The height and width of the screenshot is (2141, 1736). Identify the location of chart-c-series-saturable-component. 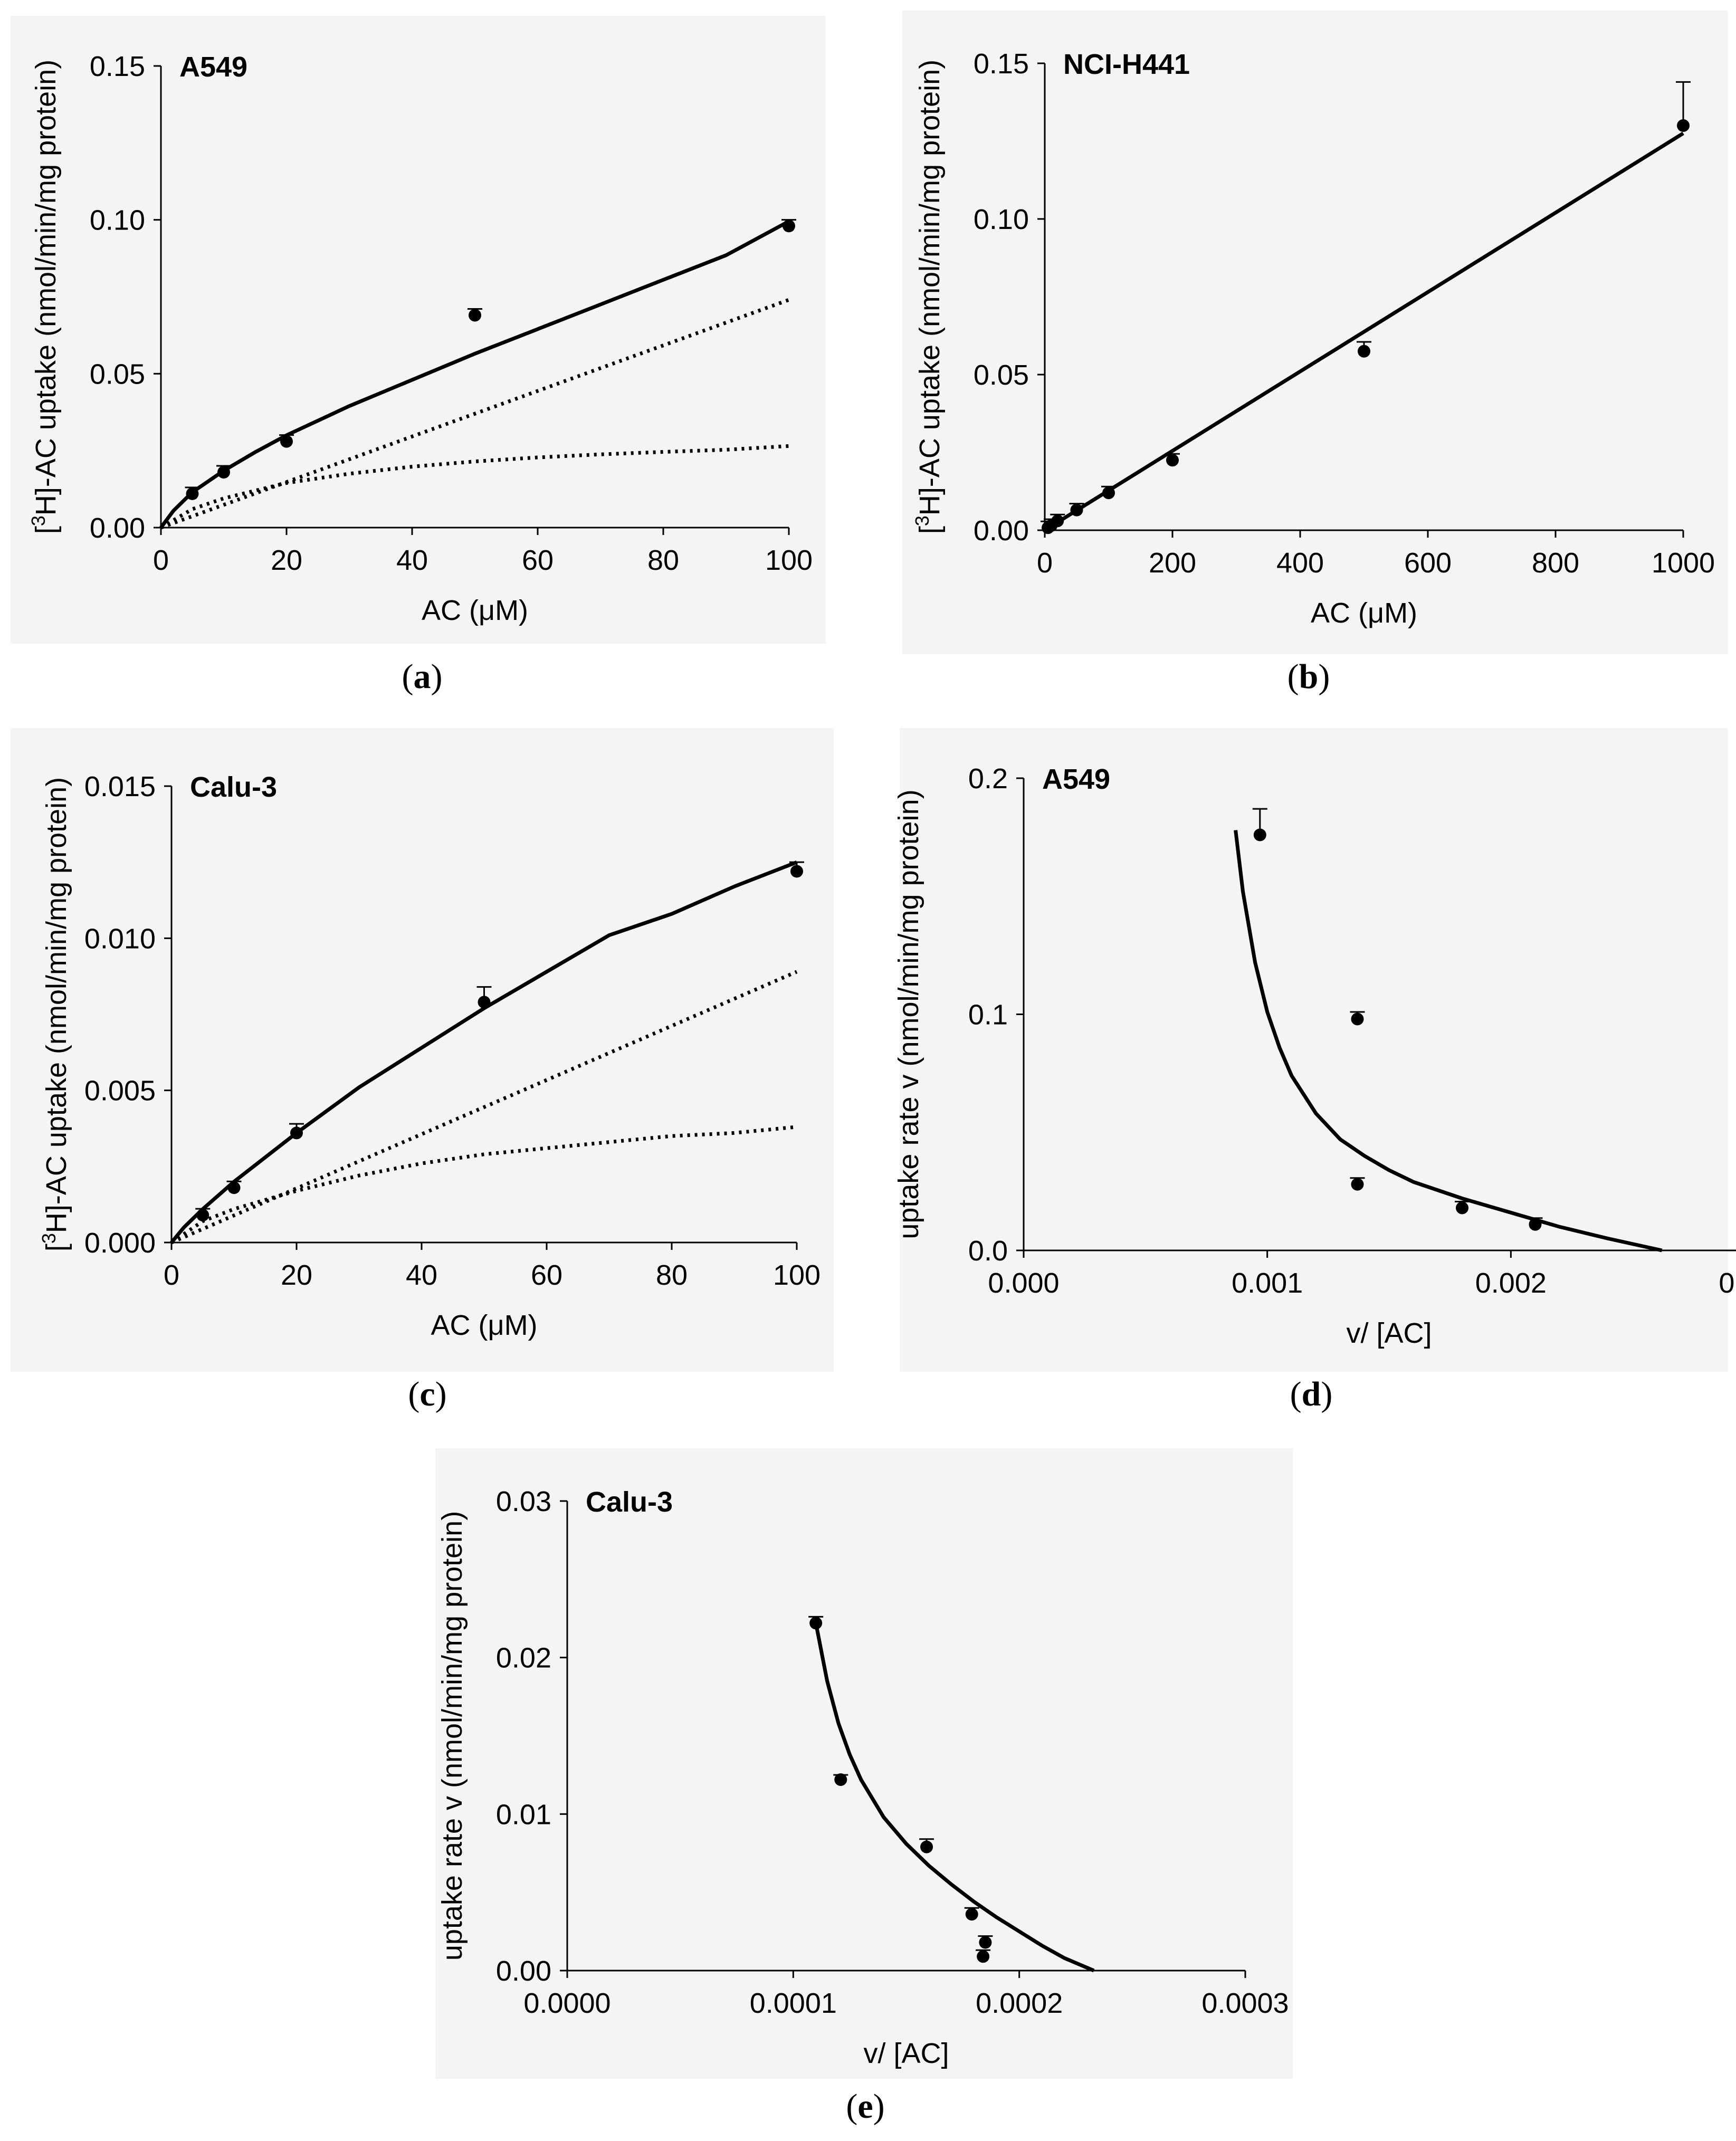
(483, 1184).